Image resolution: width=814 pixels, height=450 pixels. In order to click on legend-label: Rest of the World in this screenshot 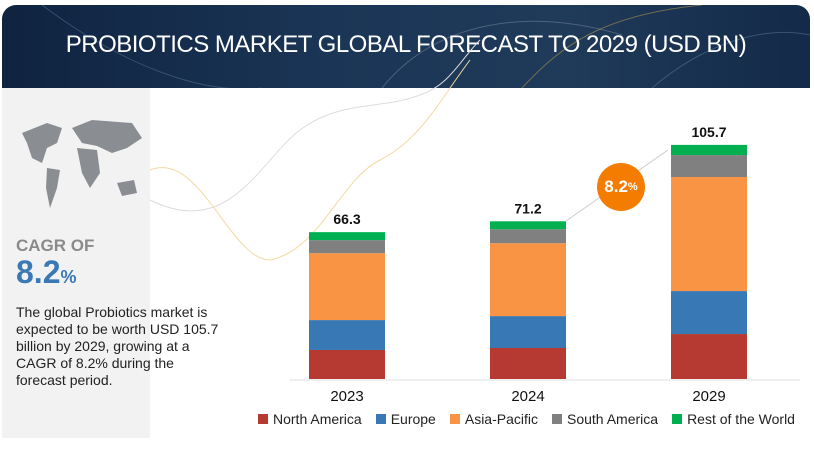, I will do `click(741, 419)`.